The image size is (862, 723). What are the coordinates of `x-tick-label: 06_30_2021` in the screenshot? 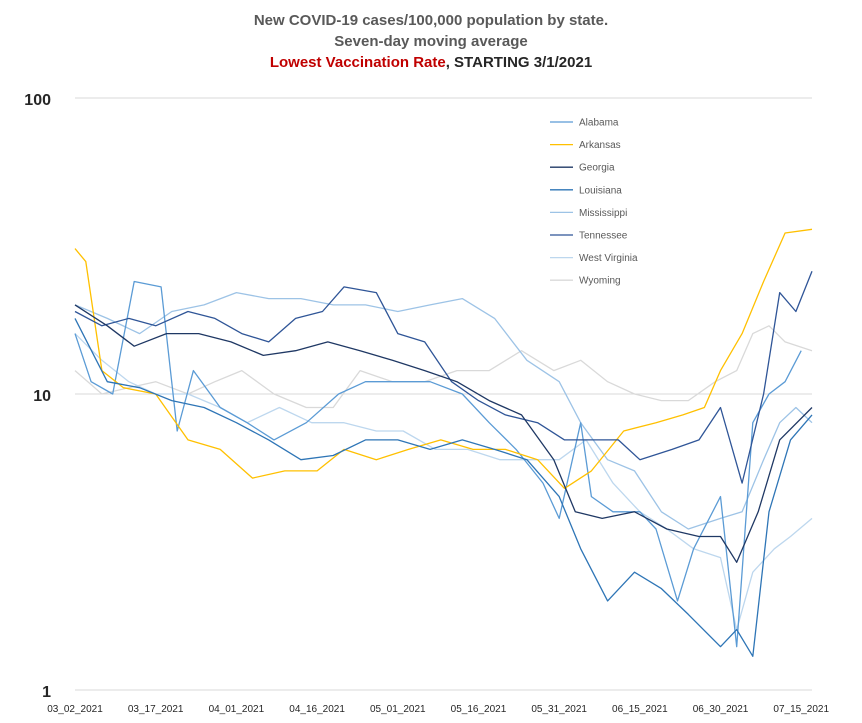 It's located at (721, 709).